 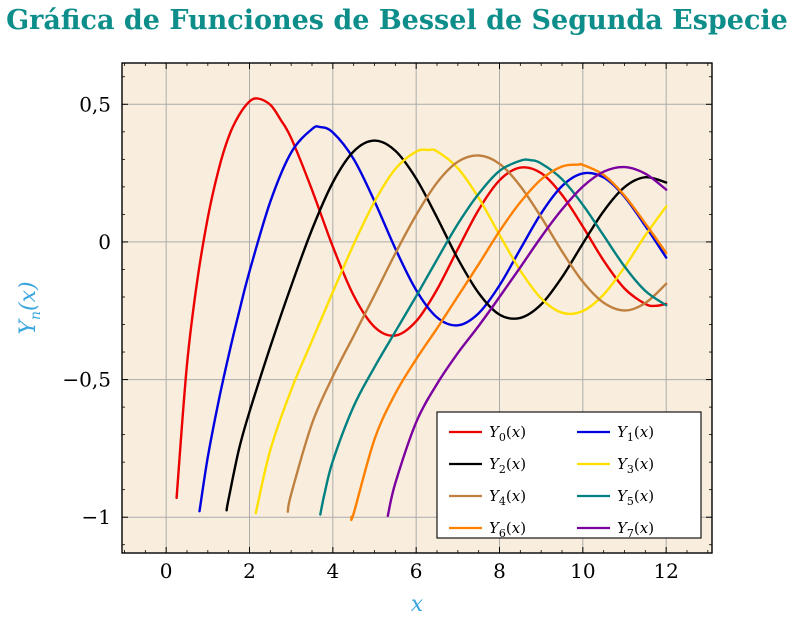 What do you see at coordinates (416, 571) in the screenshot?
I see `x-tick-label: 6` at bounding box center [416, 571].